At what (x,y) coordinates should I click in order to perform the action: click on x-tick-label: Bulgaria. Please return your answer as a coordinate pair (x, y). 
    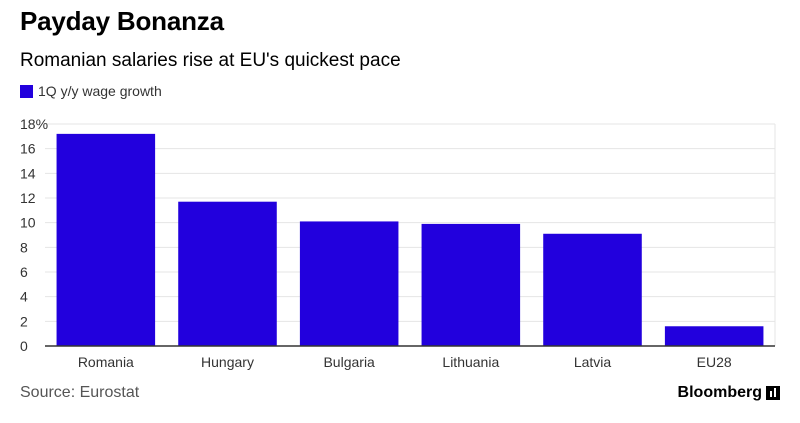
    Looking at the image, I should click on (349, 362).